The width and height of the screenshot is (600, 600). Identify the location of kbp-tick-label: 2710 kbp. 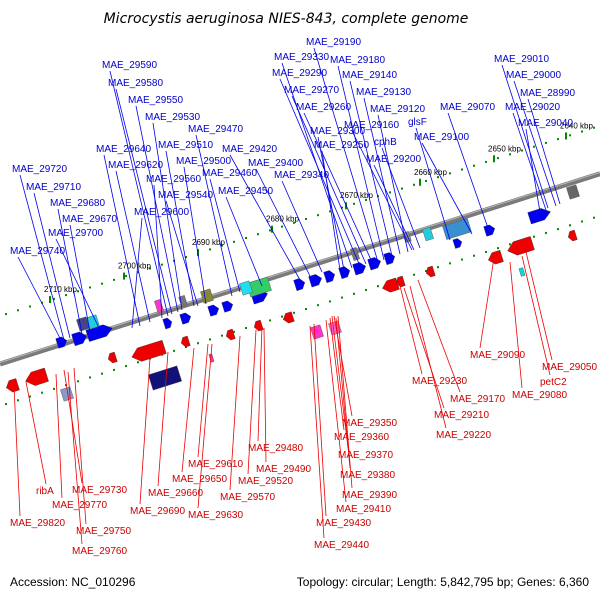
(60, 289).